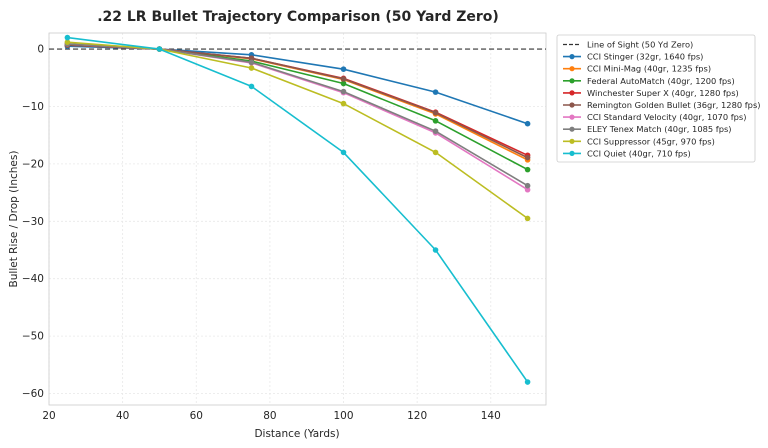 This screenshot has height=448, width=768. I want to click on x-tick-label: 120, so click(417, 416).